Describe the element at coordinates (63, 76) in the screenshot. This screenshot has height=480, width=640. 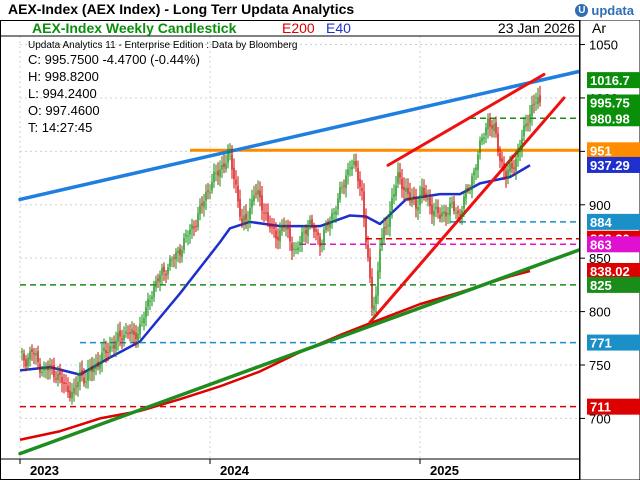
I see `ohlc-high: H: 998.8200` at that location.